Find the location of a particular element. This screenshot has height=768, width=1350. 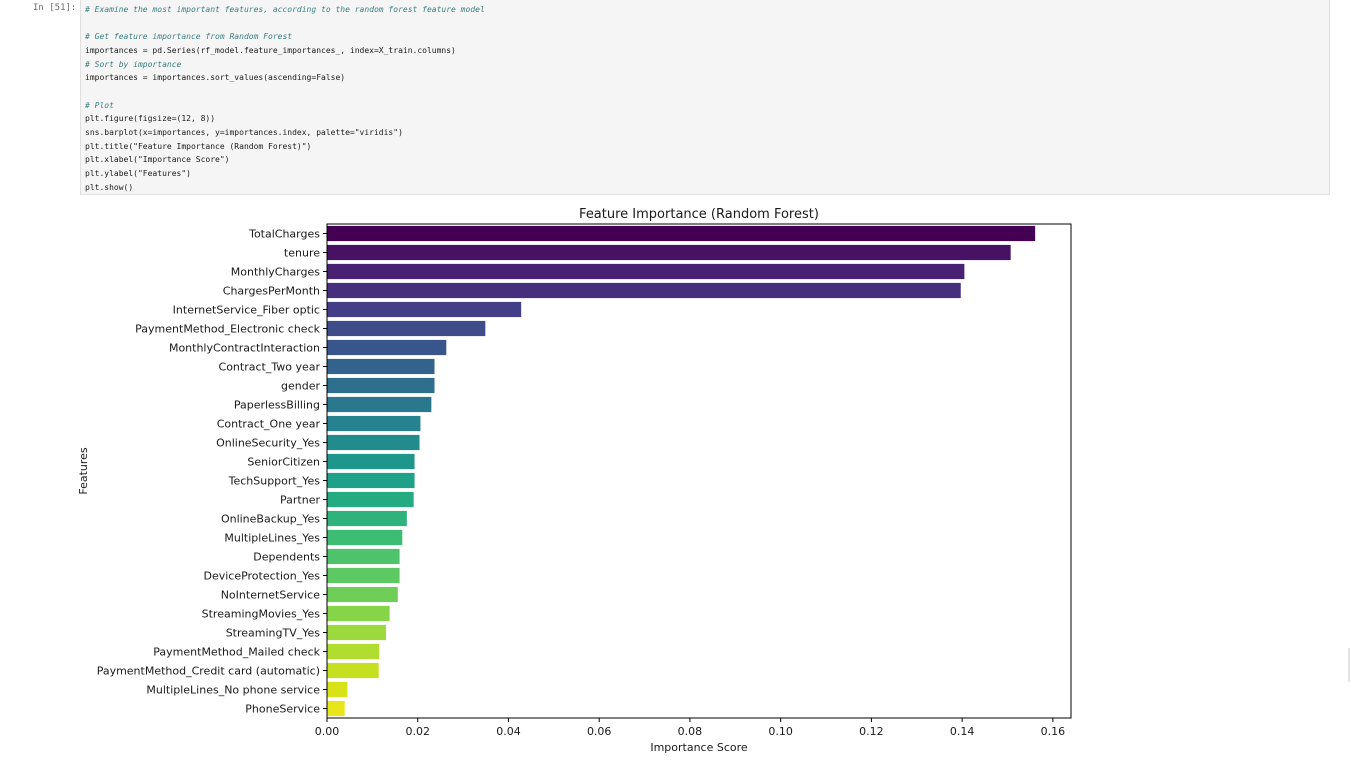

y-tick-label: SeniorCitizen is located at coordinates (283, 462).